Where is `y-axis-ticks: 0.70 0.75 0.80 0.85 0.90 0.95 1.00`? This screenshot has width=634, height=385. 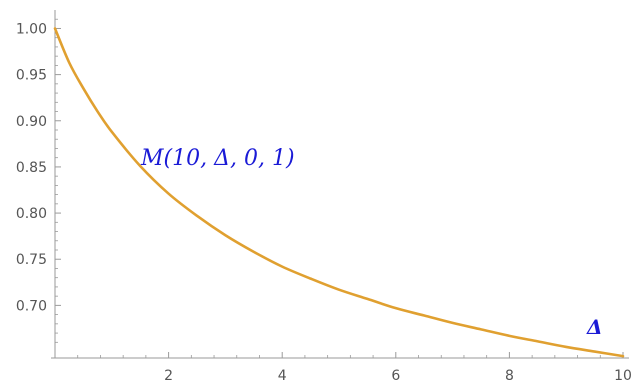 y-axis-ticks: 0.70 0.75 0.80 0.85 0.90 0.95 1.00 is located at coordinates (38, 167).